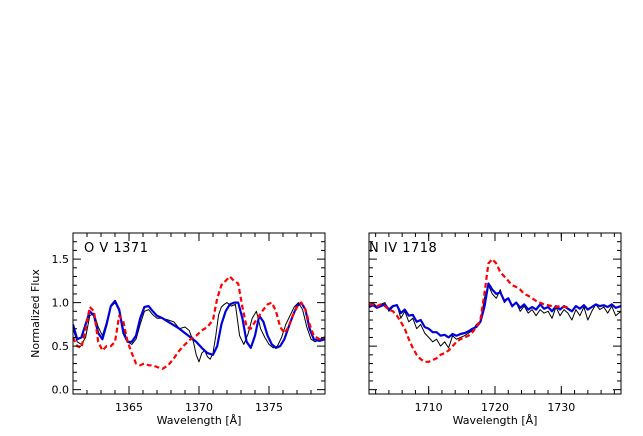 Image resolution: width=643 pixels, height=436 pixels. Describe the element at coordinates (61, 259) in the screenshot. I see `y-tick-label: 1.5` at that location.